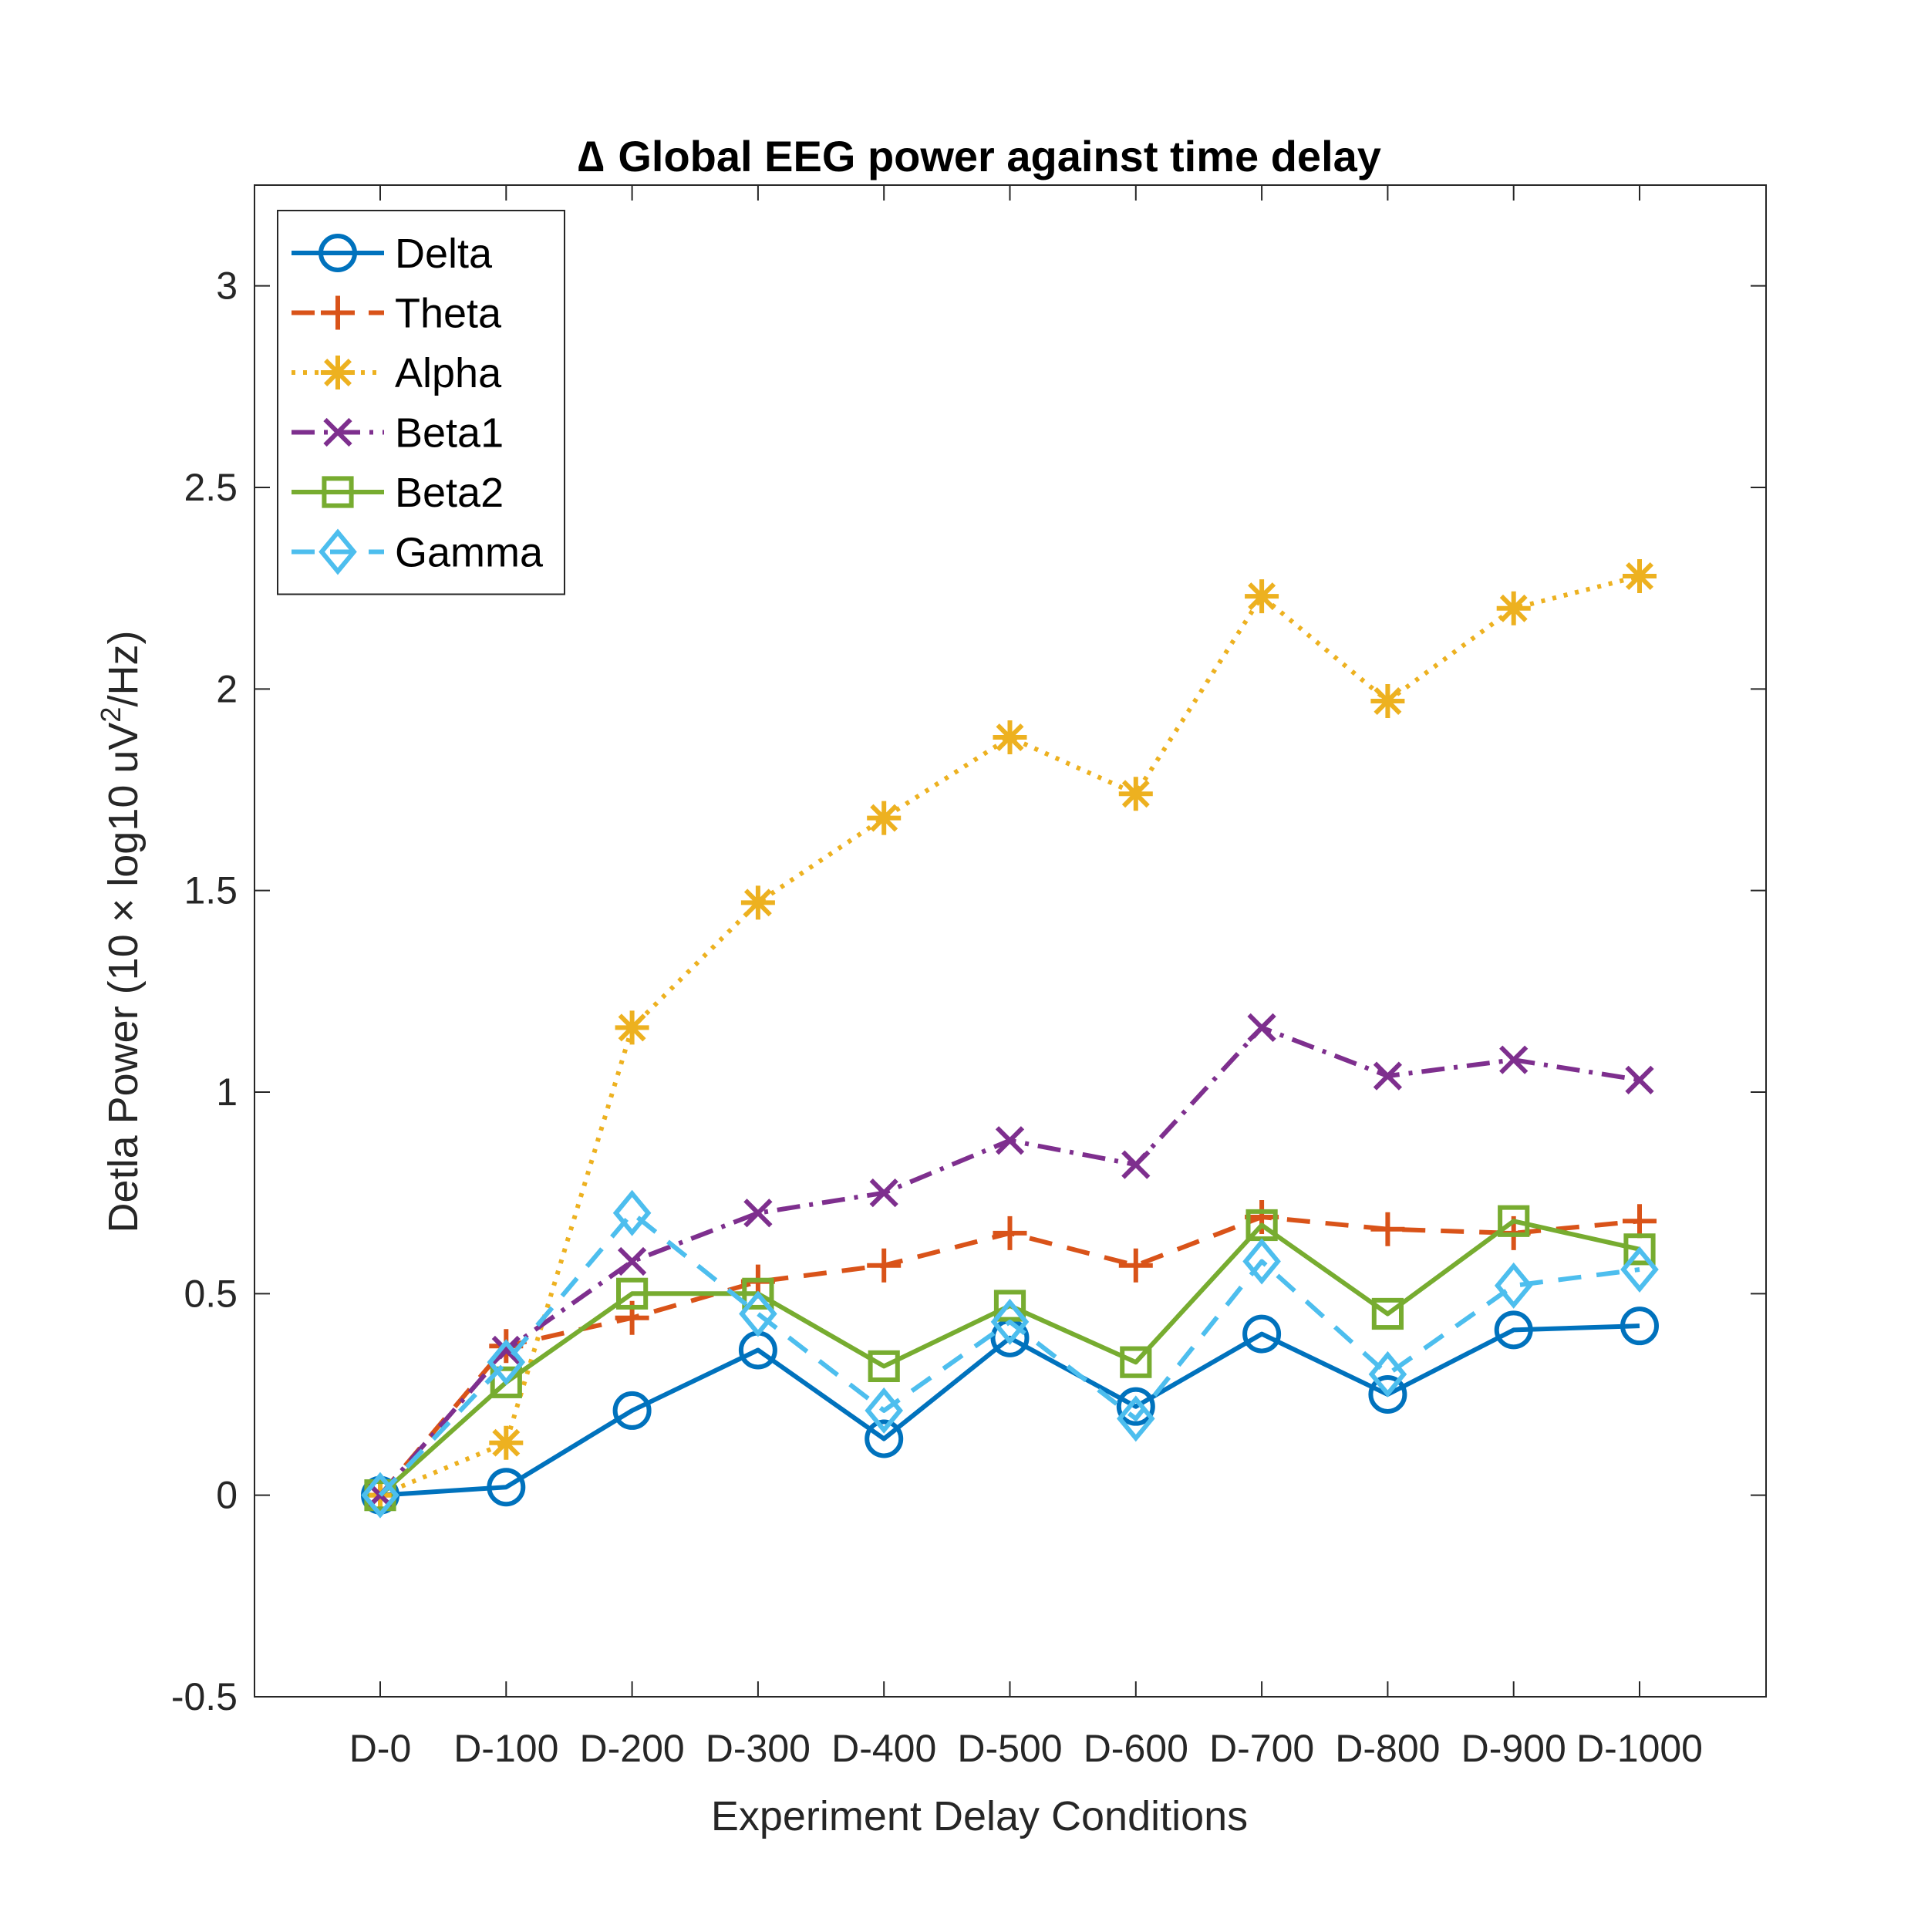 Image resolution: width=1928 pixels, height=1932 pixels. I want to click on y-axis-title: Detla Power (10 × log10 uV2/Hz), so click(121, 932).